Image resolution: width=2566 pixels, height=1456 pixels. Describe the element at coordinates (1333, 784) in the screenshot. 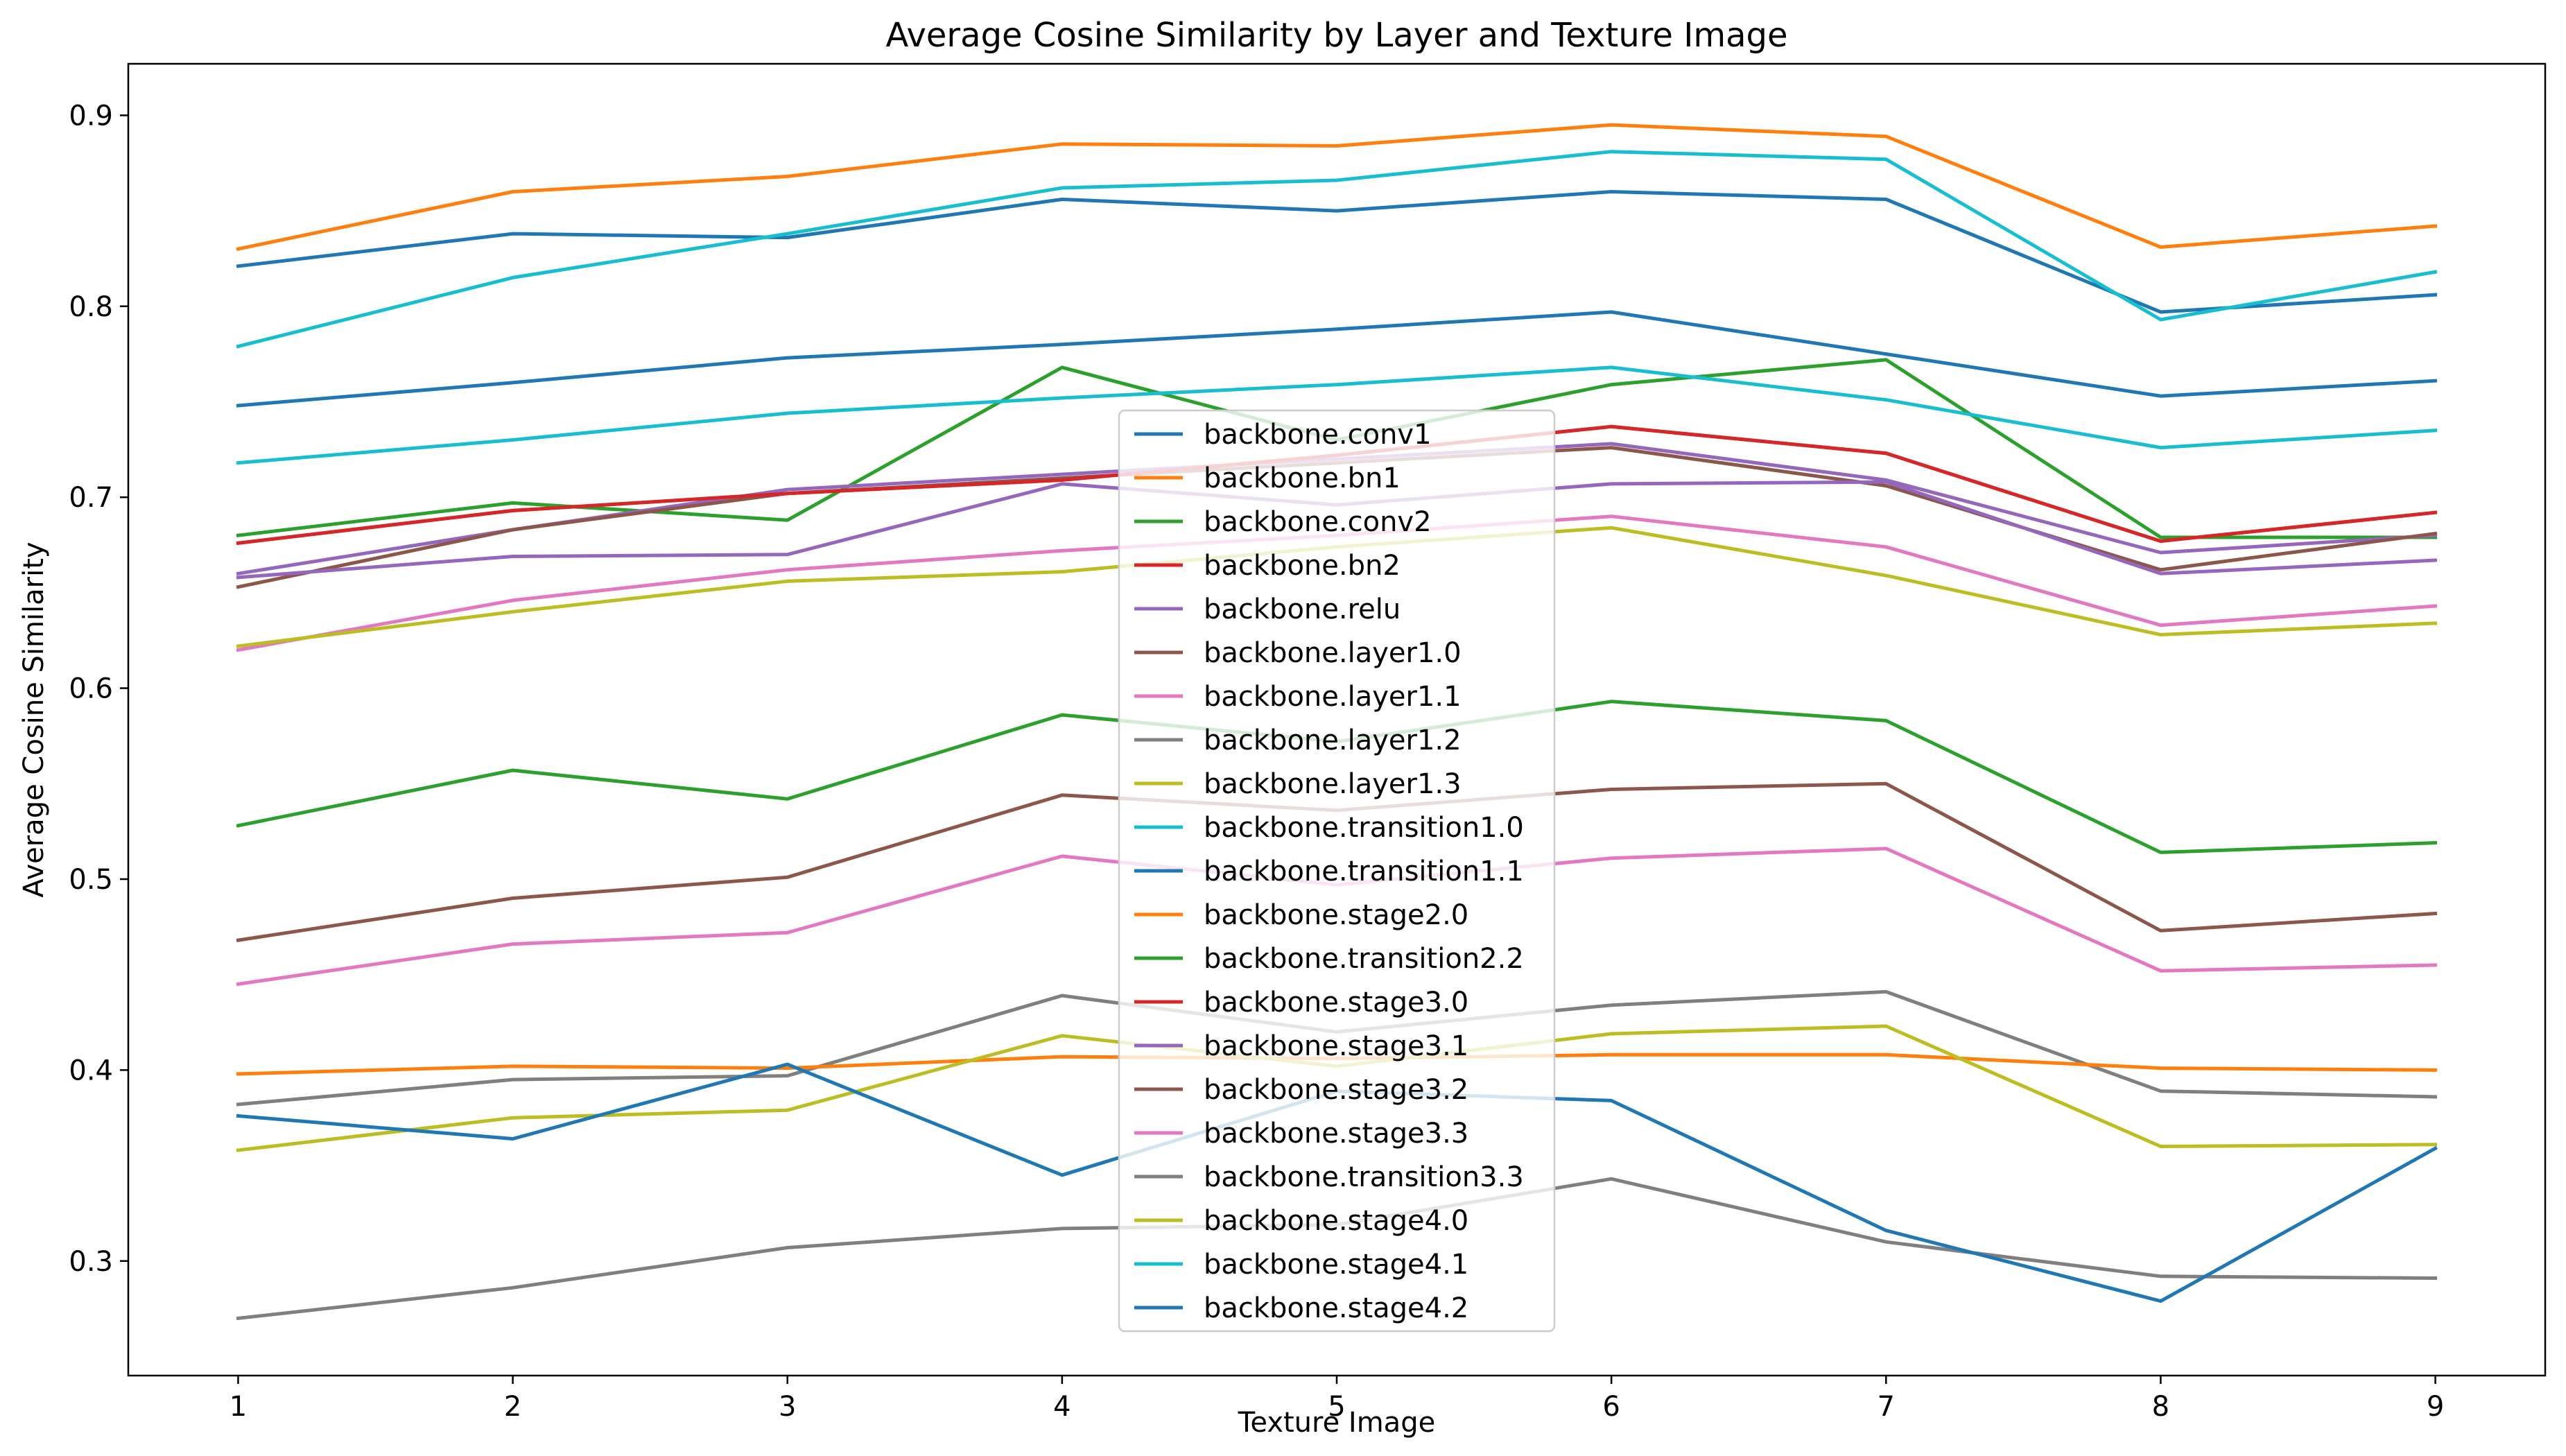

I see `legend-label: backbone.layer1.3` at that location.